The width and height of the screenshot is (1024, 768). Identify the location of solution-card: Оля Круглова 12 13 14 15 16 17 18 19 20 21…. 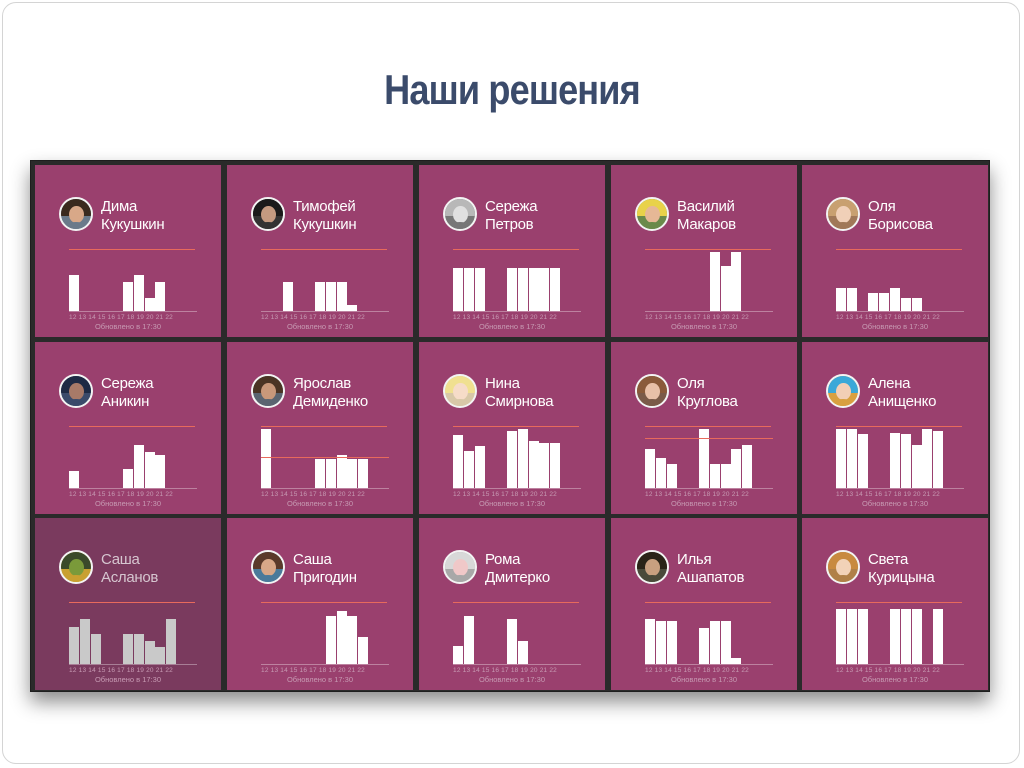
(704, 428).